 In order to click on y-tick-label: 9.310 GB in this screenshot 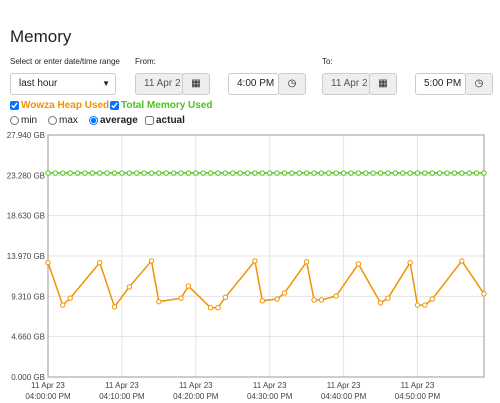, I will do `click(28, 296)`.